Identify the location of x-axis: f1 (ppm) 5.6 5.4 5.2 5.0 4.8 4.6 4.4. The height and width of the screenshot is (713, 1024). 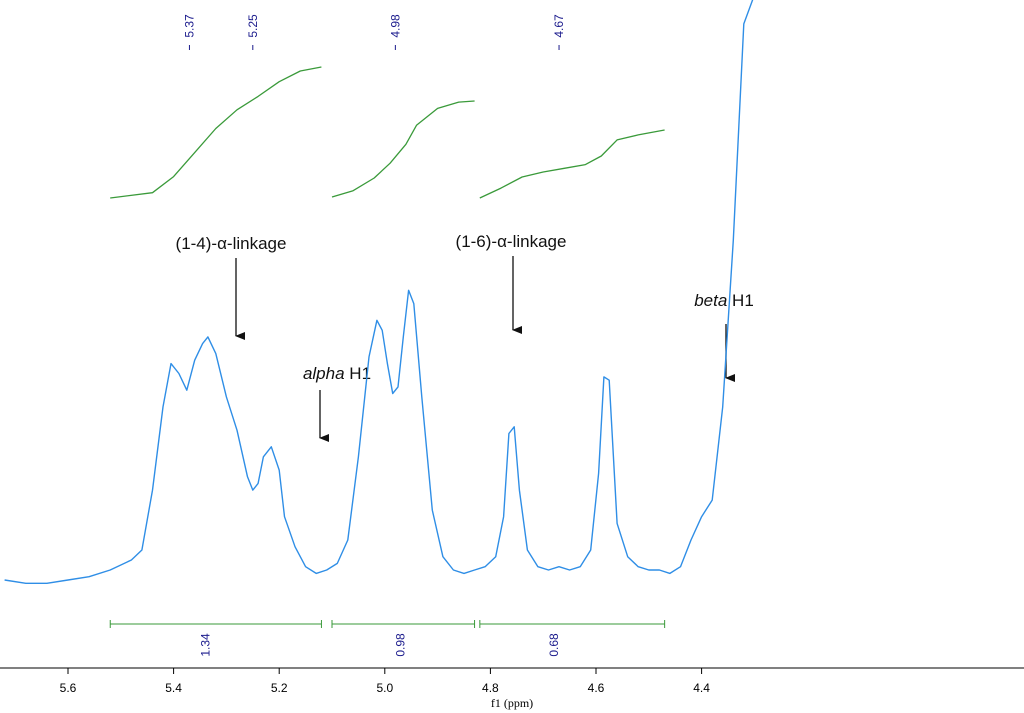
(512, 688).